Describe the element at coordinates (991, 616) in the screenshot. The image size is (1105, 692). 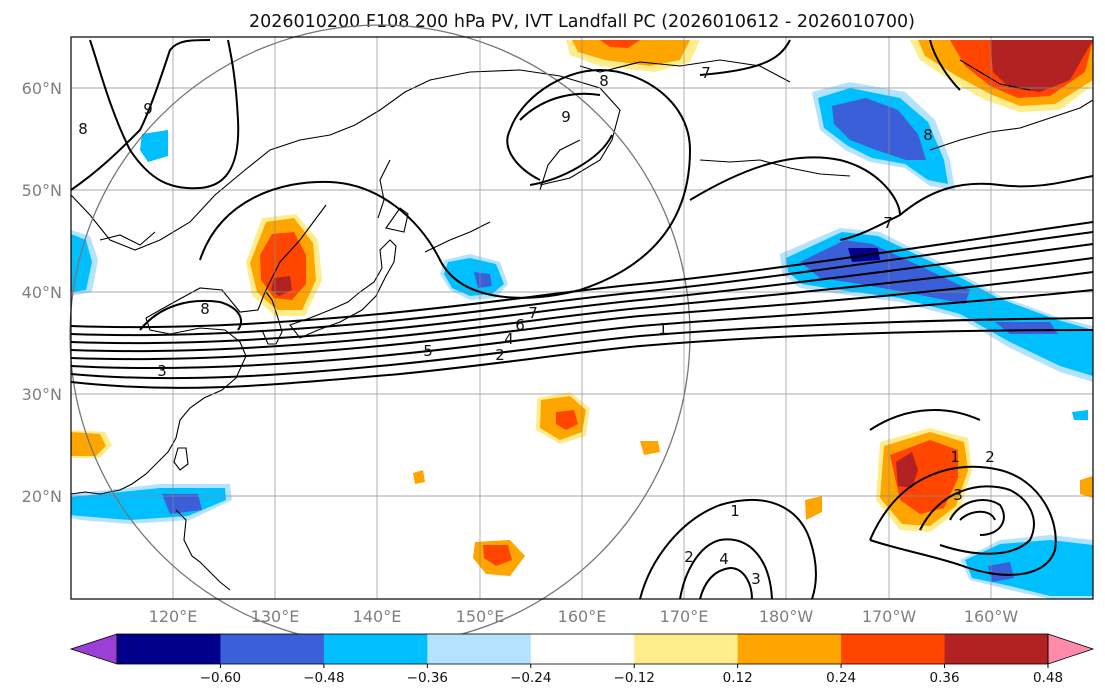
I see `lon-tick-160w: 160°W` at that location.